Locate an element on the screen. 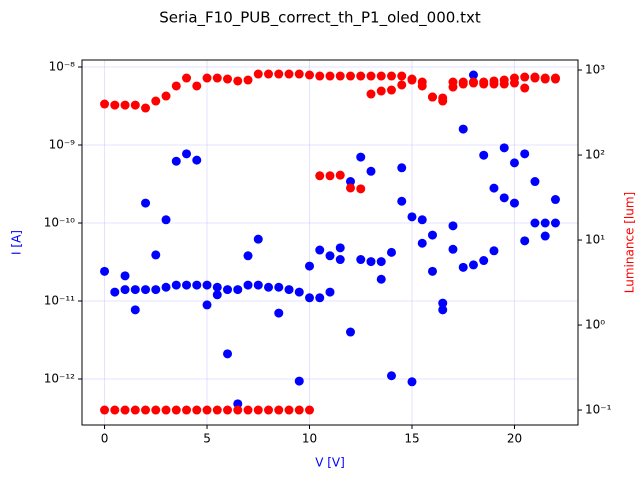 The image size is (640, 480). y2-tick-label: 10¹ is located at coordinates (595, 240).